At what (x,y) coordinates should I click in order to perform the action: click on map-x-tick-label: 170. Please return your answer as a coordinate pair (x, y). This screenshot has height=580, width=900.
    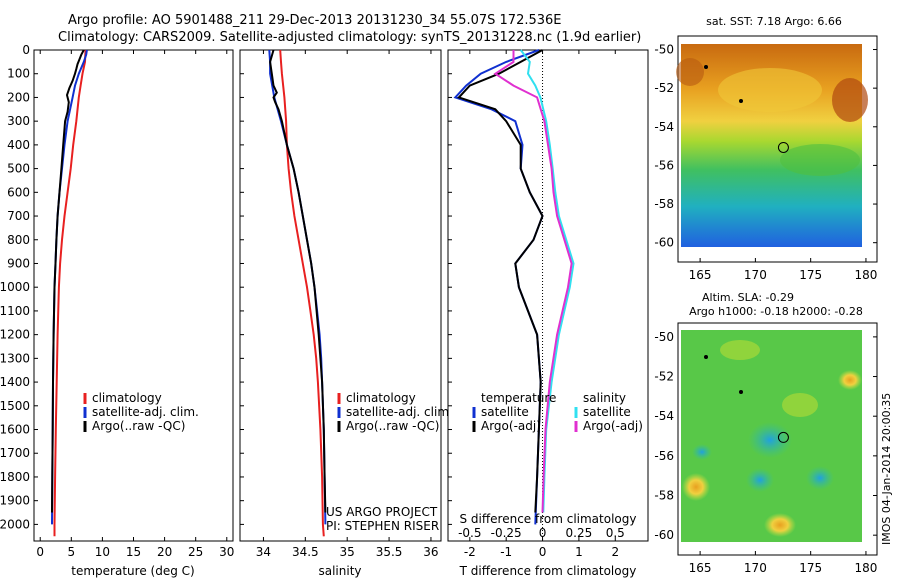
    Looking at the image, I should click on (755, 275).